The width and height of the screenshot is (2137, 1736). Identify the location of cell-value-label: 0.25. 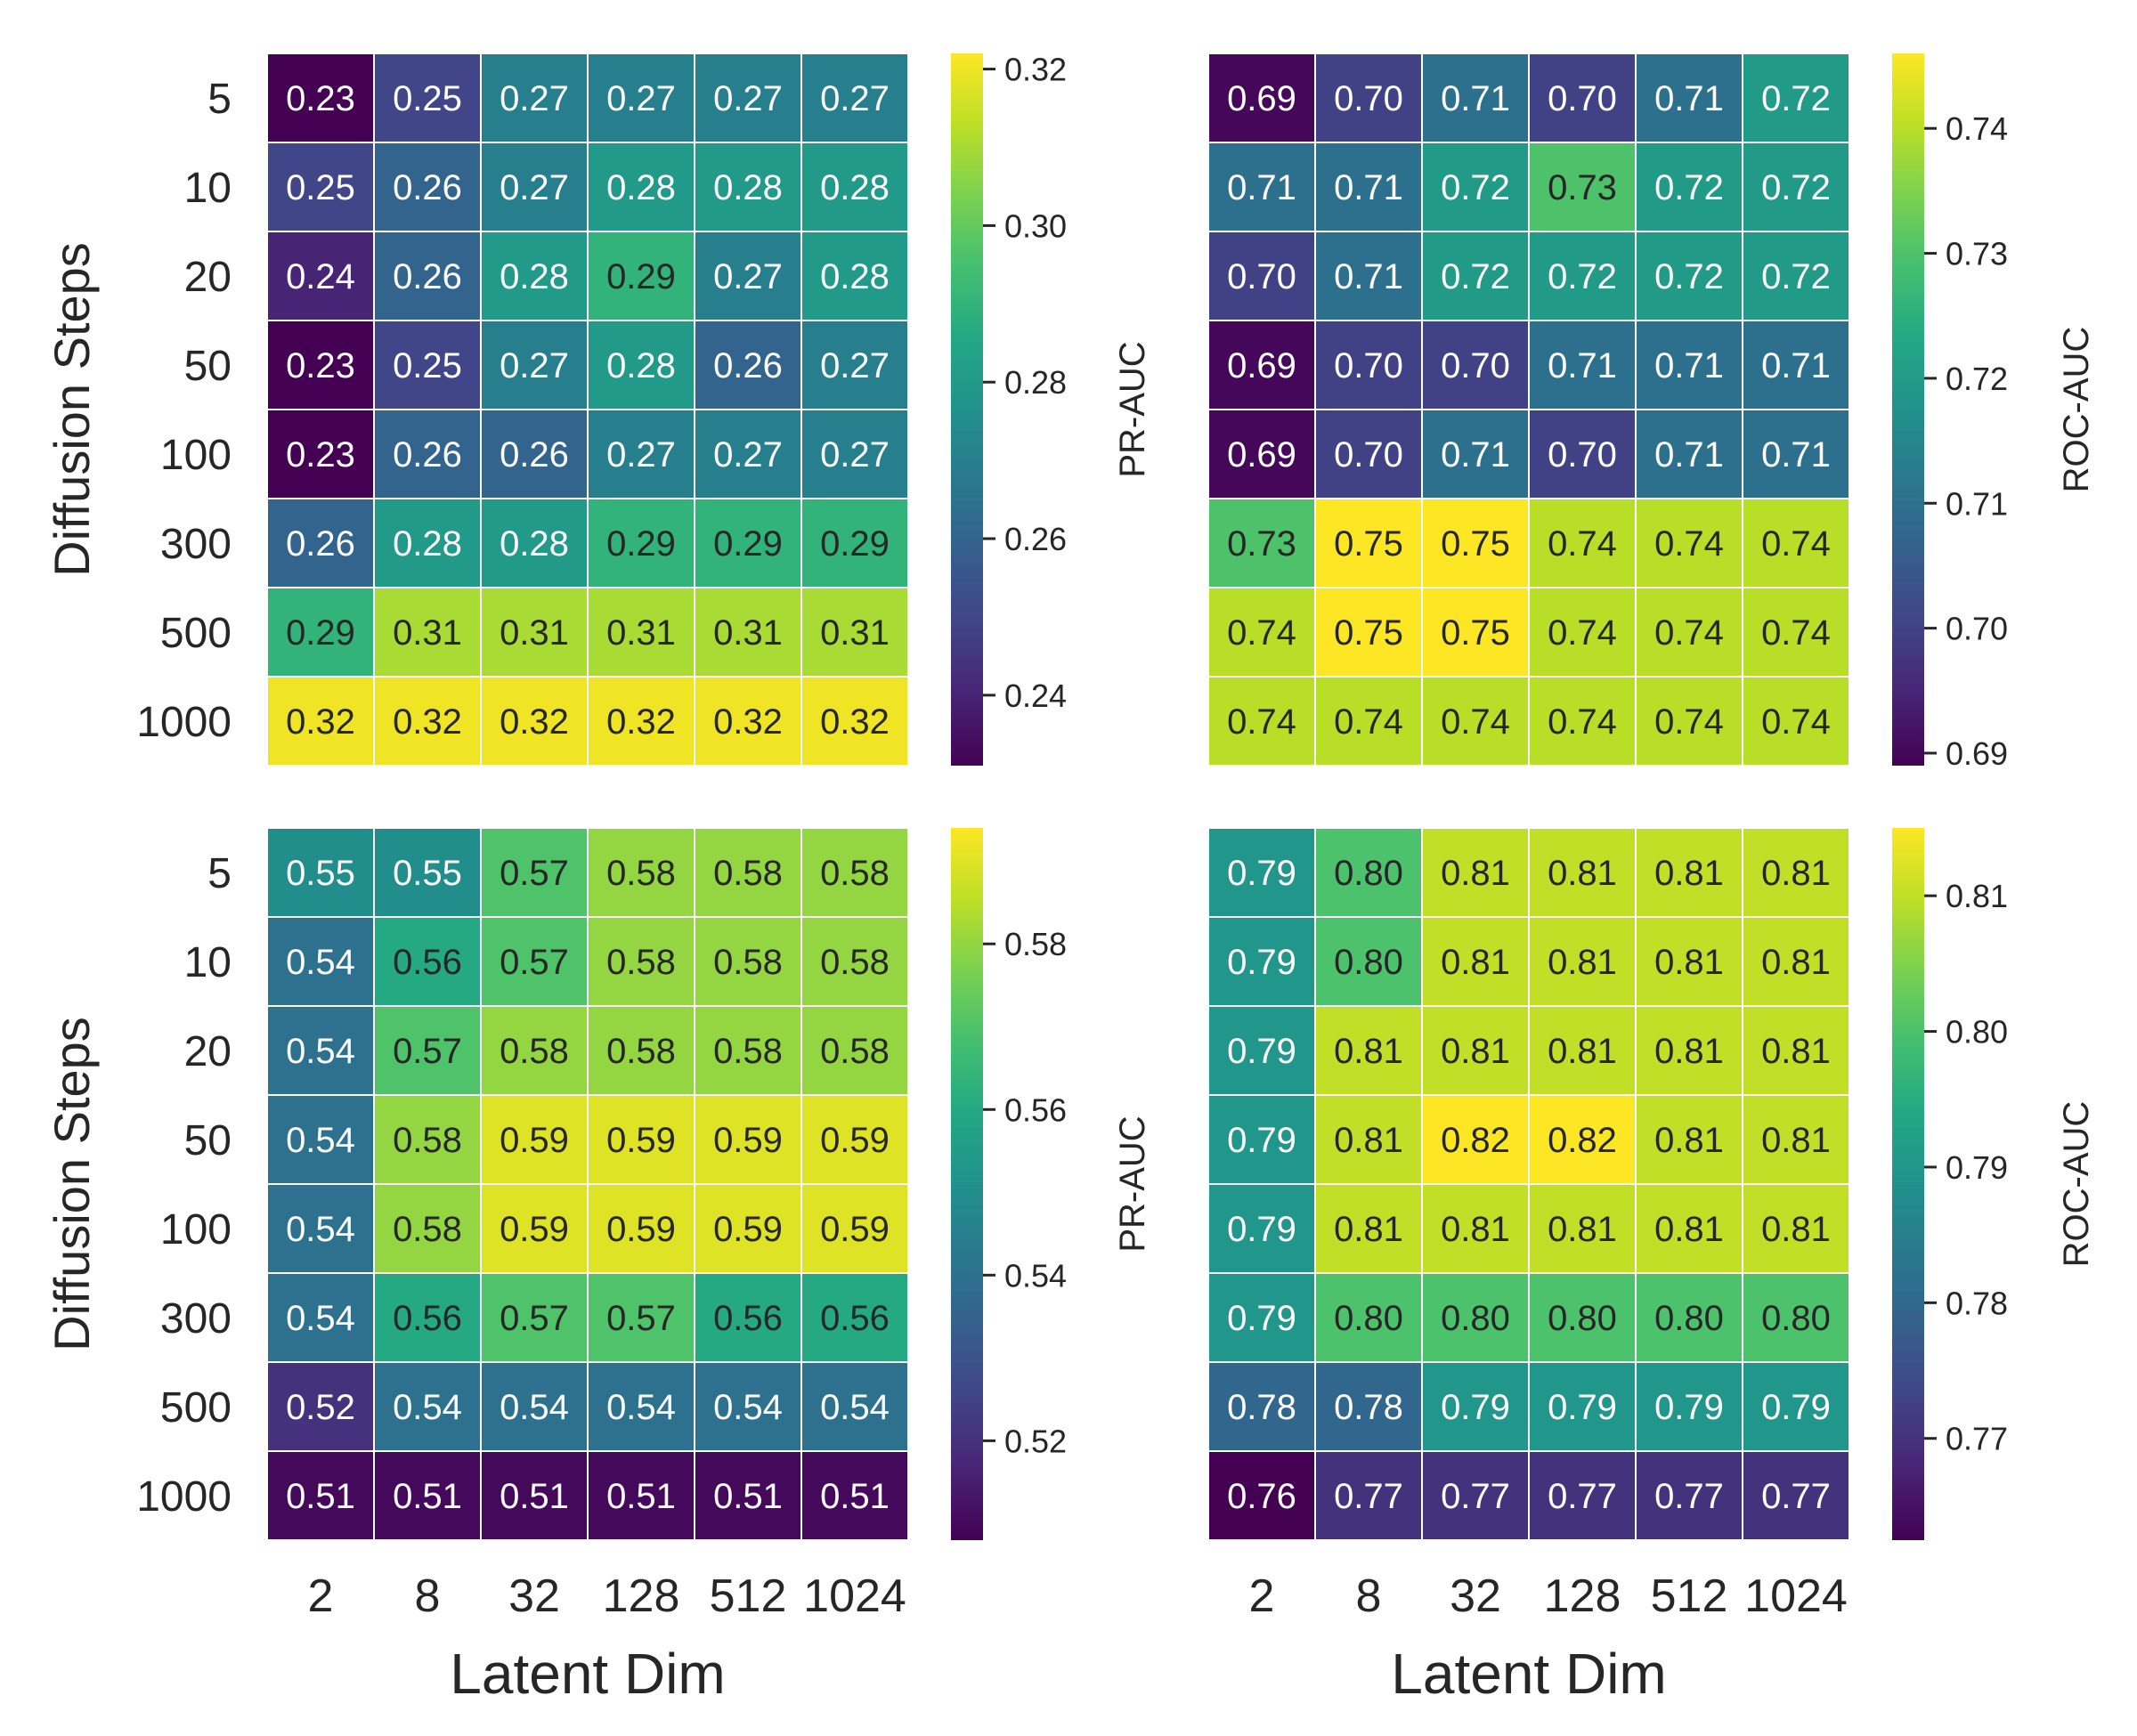
(427, 98).